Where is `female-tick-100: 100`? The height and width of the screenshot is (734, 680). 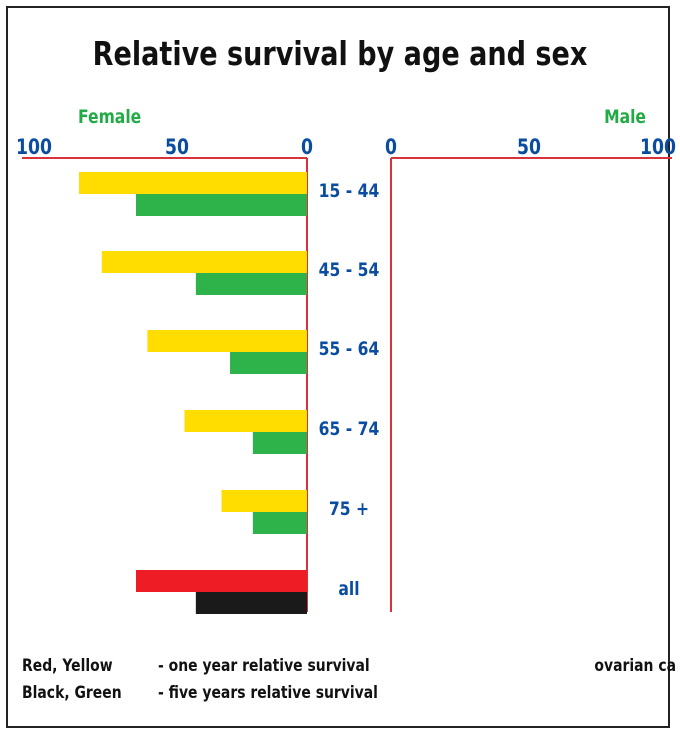
female-tick-100: 100 is located at coordinates (34, 147).